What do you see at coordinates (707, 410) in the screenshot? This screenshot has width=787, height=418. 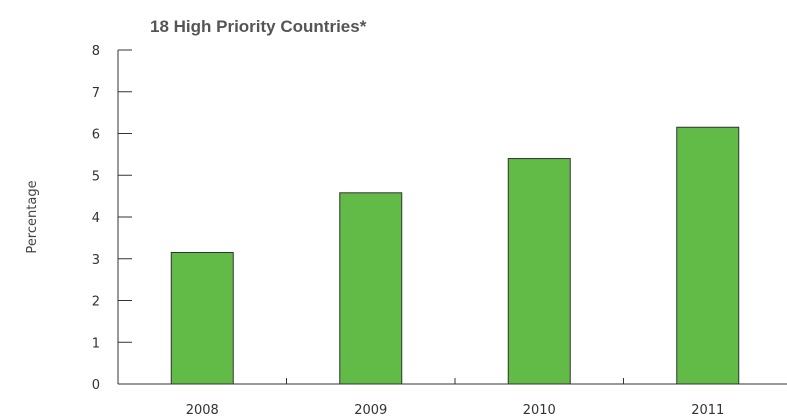 I see `x-tick-label: 2011` at bounding box center [707, 410].